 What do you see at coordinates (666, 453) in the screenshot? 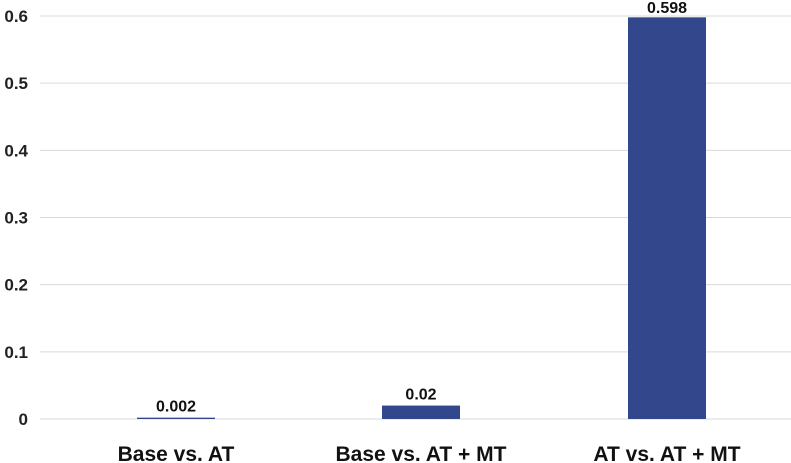
I see `x-category-label: AT vs. AT + MT` at bounding box center [666, 453].